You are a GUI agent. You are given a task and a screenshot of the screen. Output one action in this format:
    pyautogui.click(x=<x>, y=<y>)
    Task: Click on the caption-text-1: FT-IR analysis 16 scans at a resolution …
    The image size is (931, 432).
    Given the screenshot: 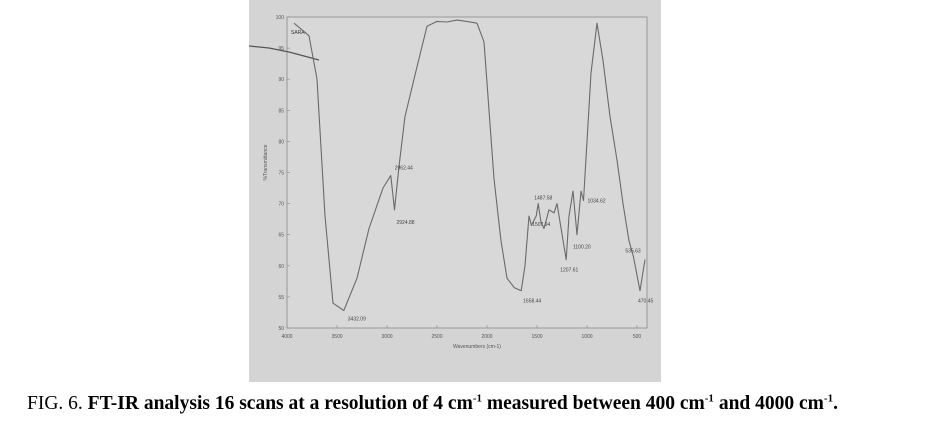 What is the action you would take?
    pyautogui.click(x=280, y=403)
    